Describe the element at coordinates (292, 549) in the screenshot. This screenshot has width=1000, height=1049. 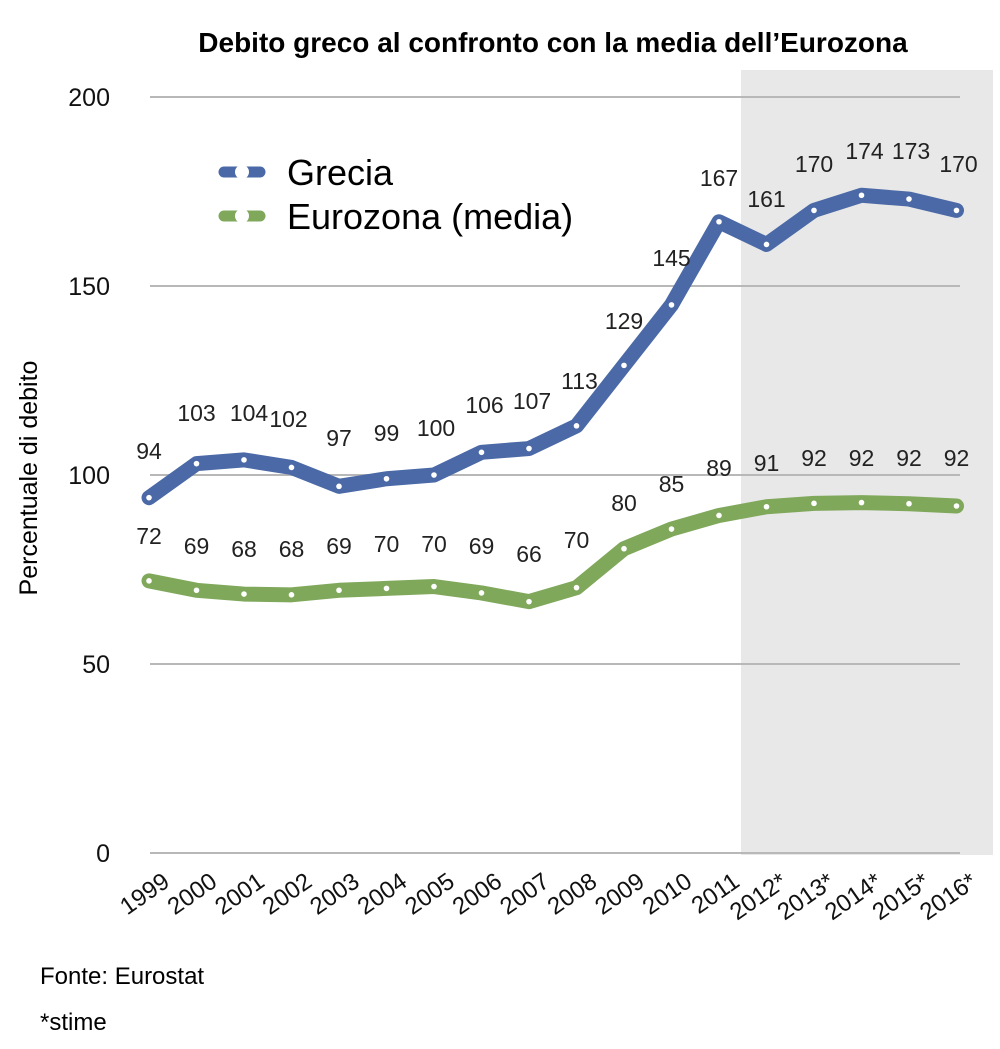
I see `data-label: 68` at that location.